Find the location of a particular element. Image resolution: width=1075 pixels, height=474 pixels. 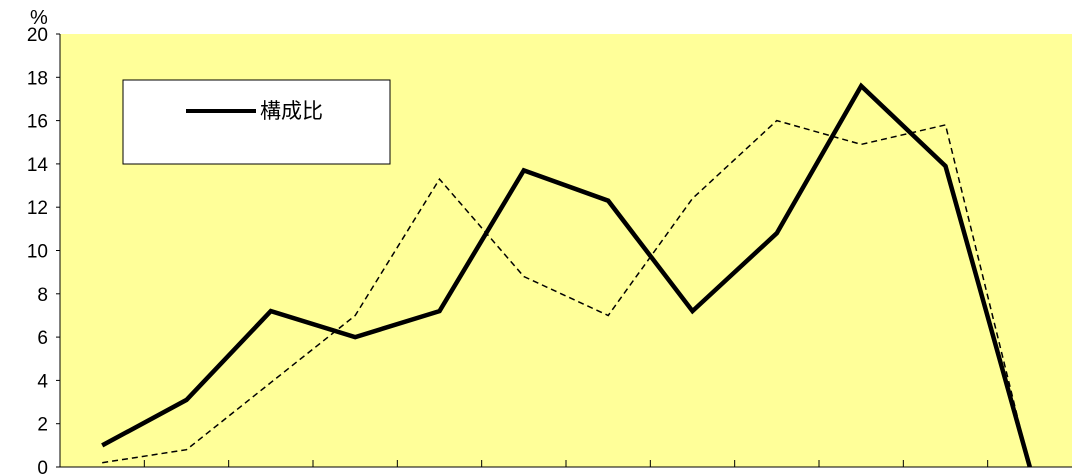

y-tick-label: 10 is located at coordinates (37, 252).